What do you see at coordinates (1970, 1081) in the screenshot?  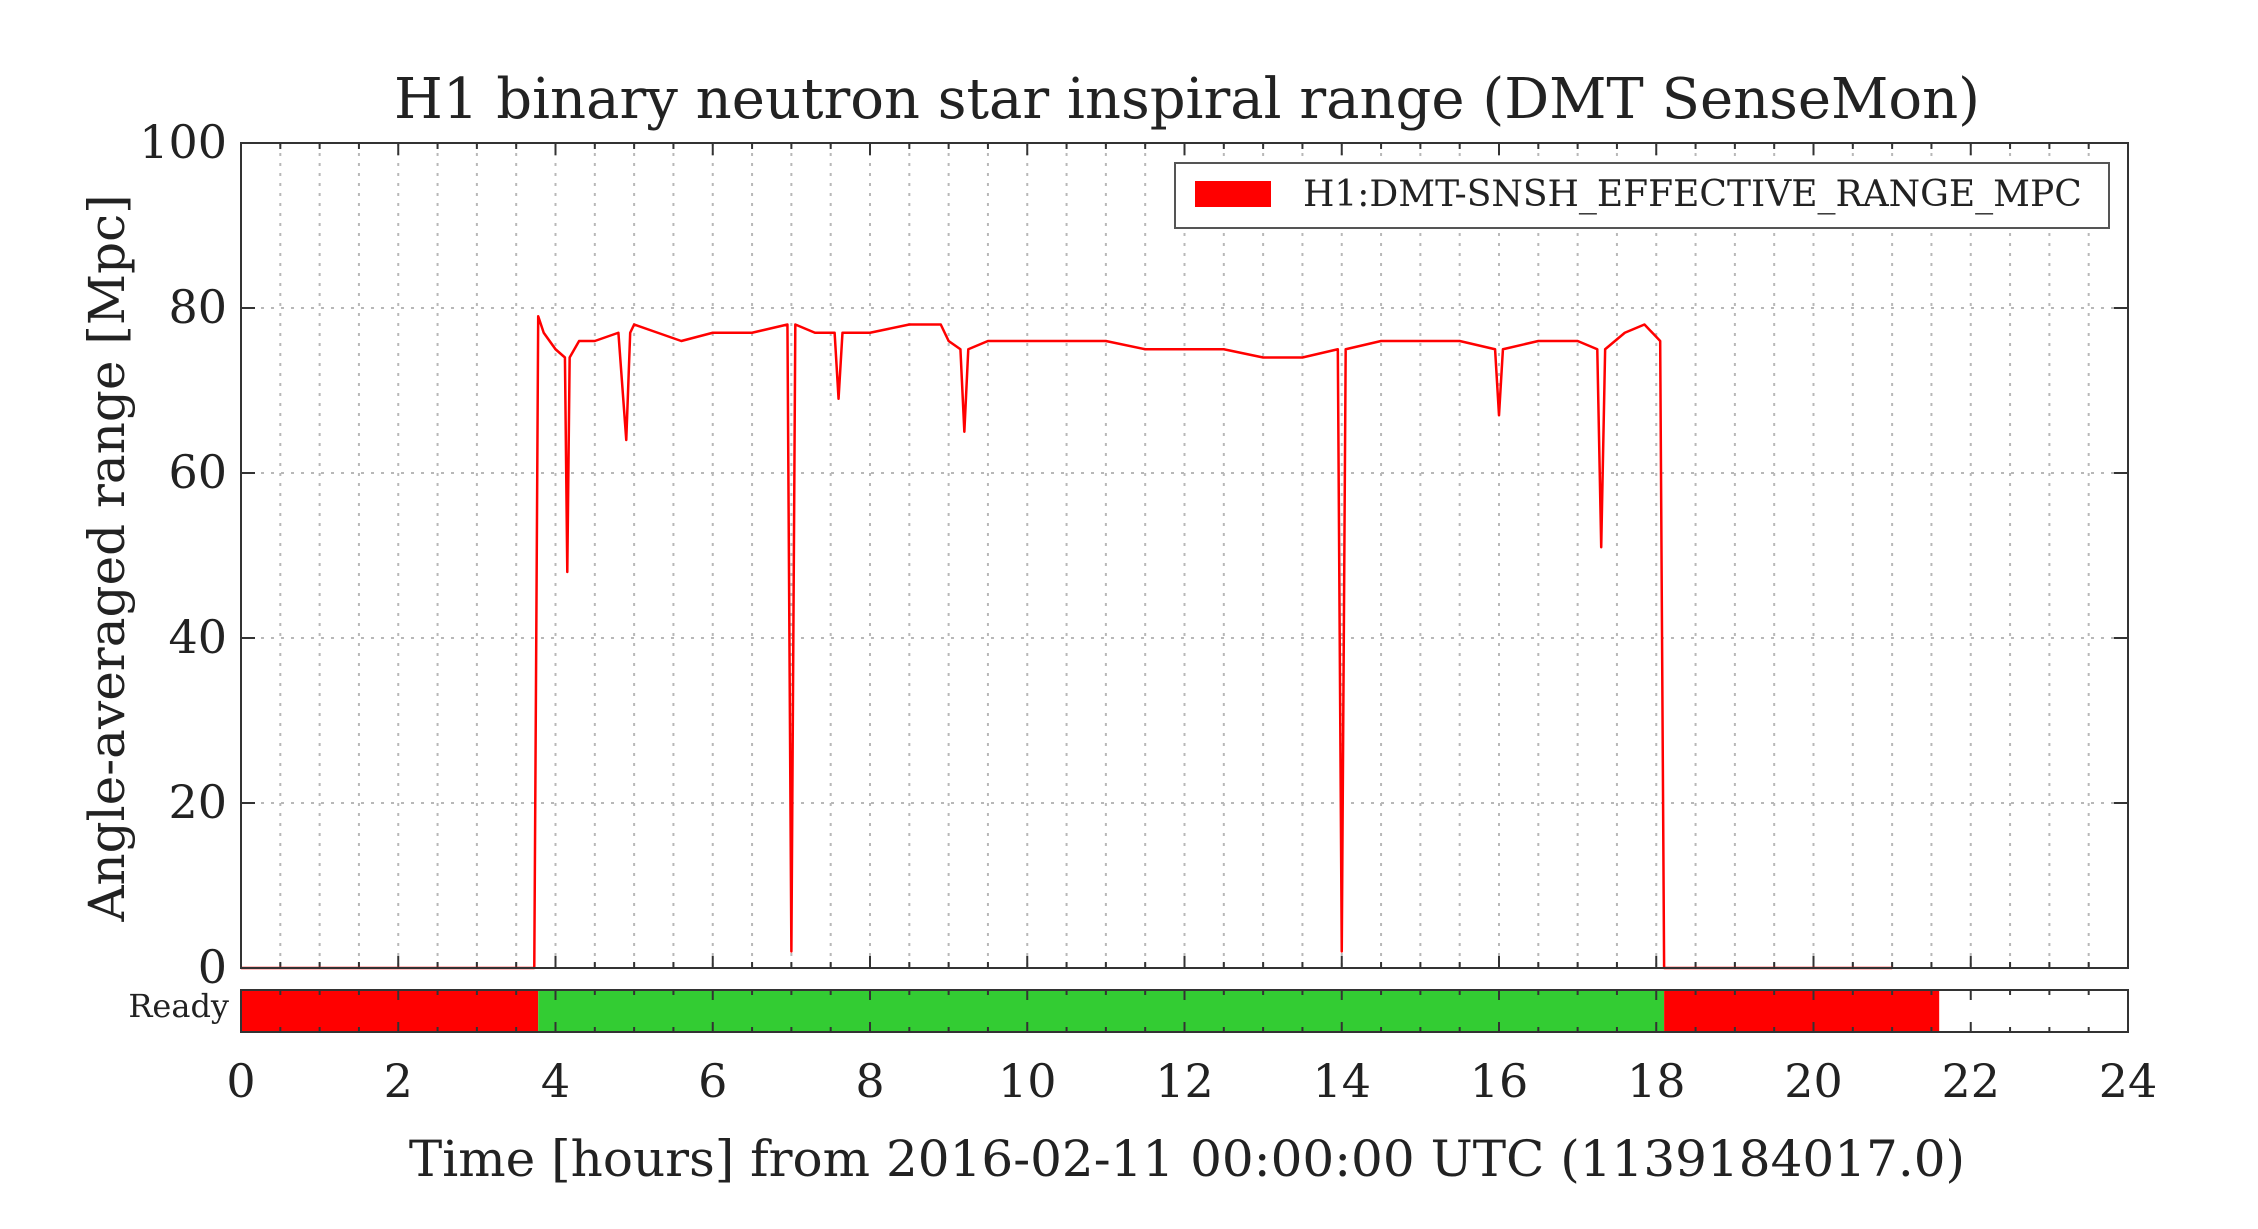 I see `x-tick-label: 22` at bounding box center [1970, 1081].